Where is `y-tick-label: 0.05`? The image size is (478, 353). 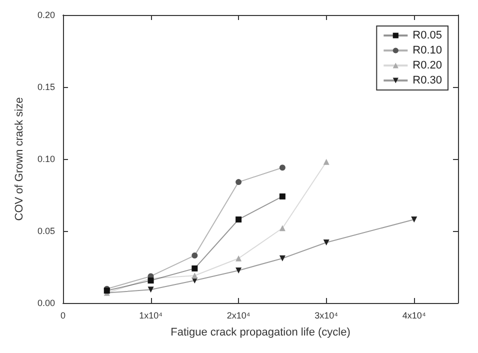
y-tick-label: 0.05 is located at coordinates (46, 231).